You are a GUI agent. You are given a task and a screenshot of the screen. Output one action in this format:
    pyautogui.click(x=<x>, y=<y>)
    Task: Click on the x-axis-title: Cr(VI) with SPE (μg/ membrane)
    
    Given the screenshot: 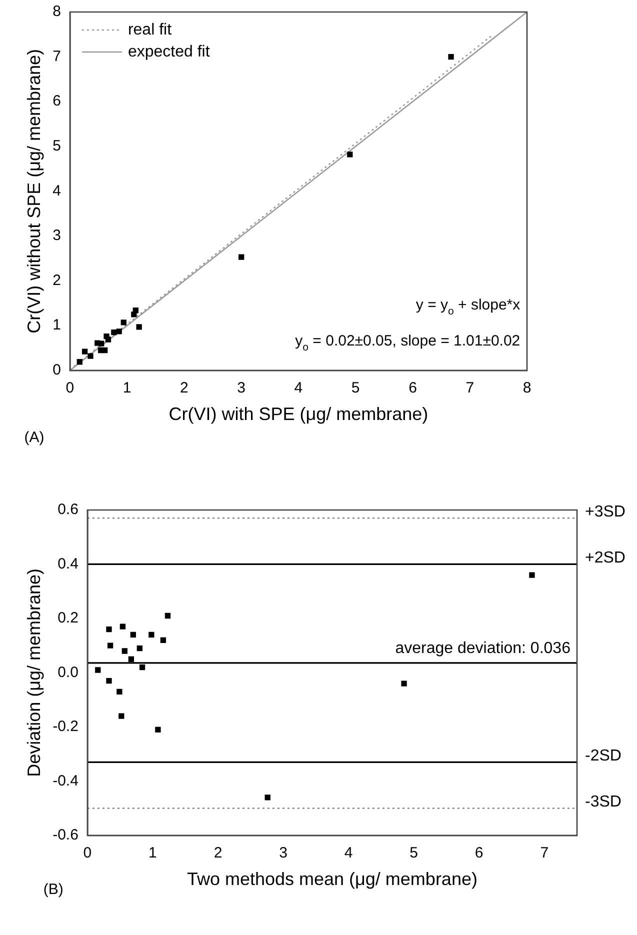 What is the action you would take?
    pyautogui.click(x=298, y=414)
    